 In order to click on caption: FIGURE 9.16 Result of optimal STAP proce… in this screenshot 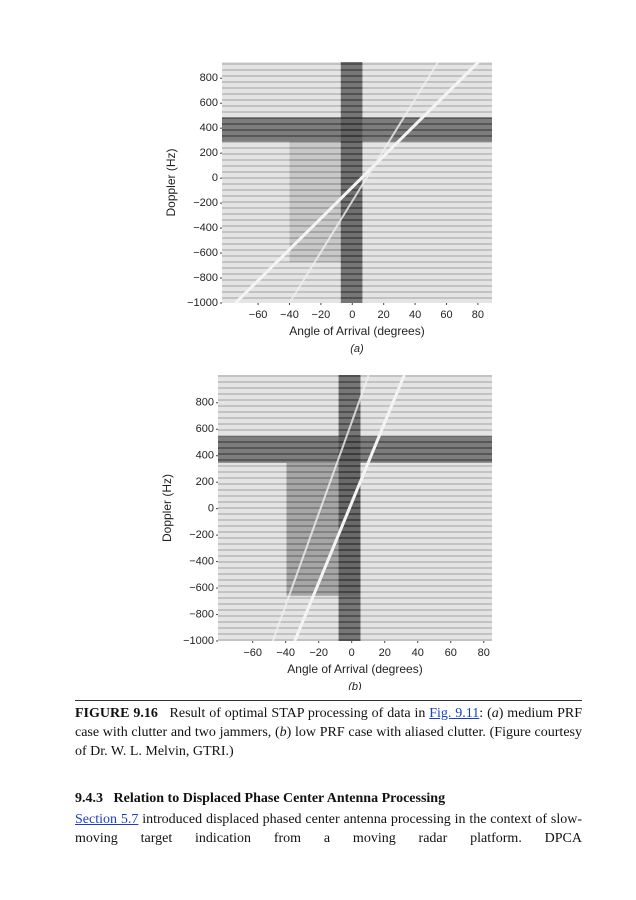, I will do `click(328, 732)`.